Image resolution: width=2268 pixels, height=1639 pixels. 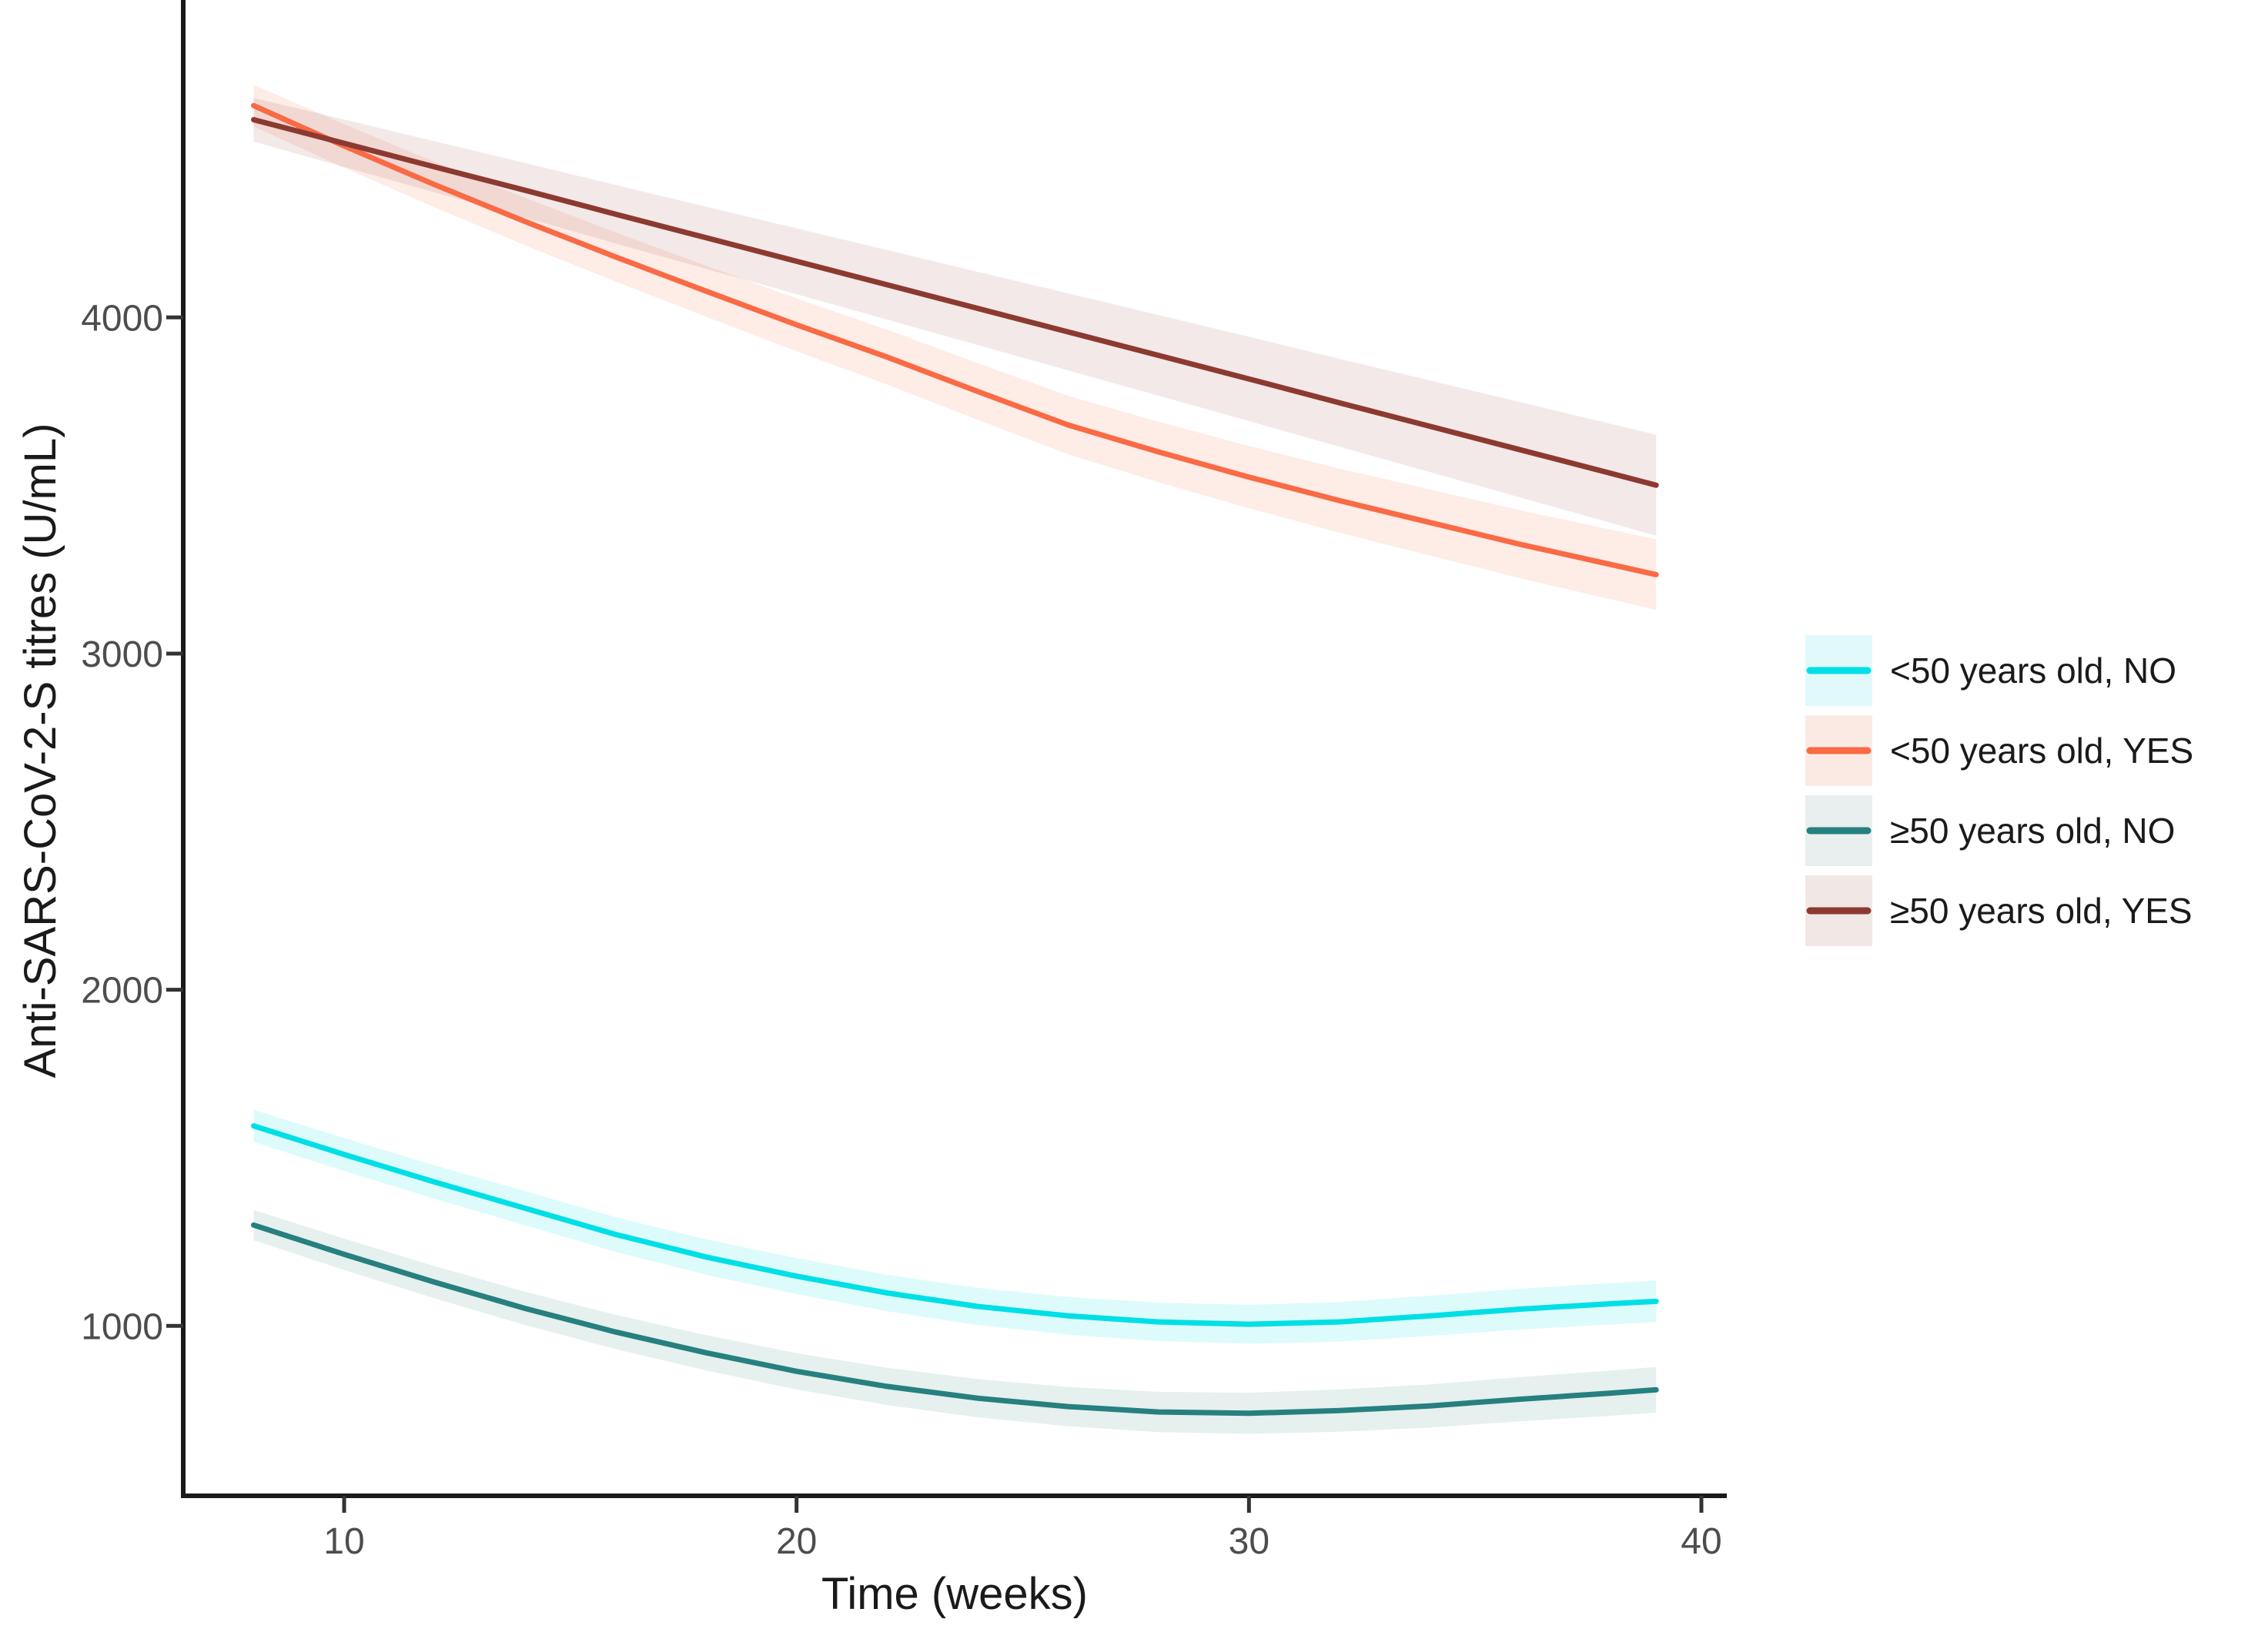 What do you see at coordinates (1701, 1541) in the screenshot?
I see `x-tick-label-40: 40` at bounding box center [1701, 1541].